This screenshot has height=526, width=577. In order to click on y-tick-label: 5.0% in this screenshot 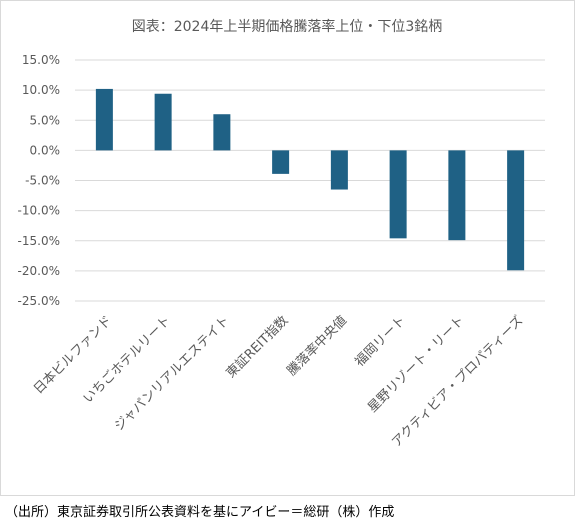, I will do `click(45, 120)`.